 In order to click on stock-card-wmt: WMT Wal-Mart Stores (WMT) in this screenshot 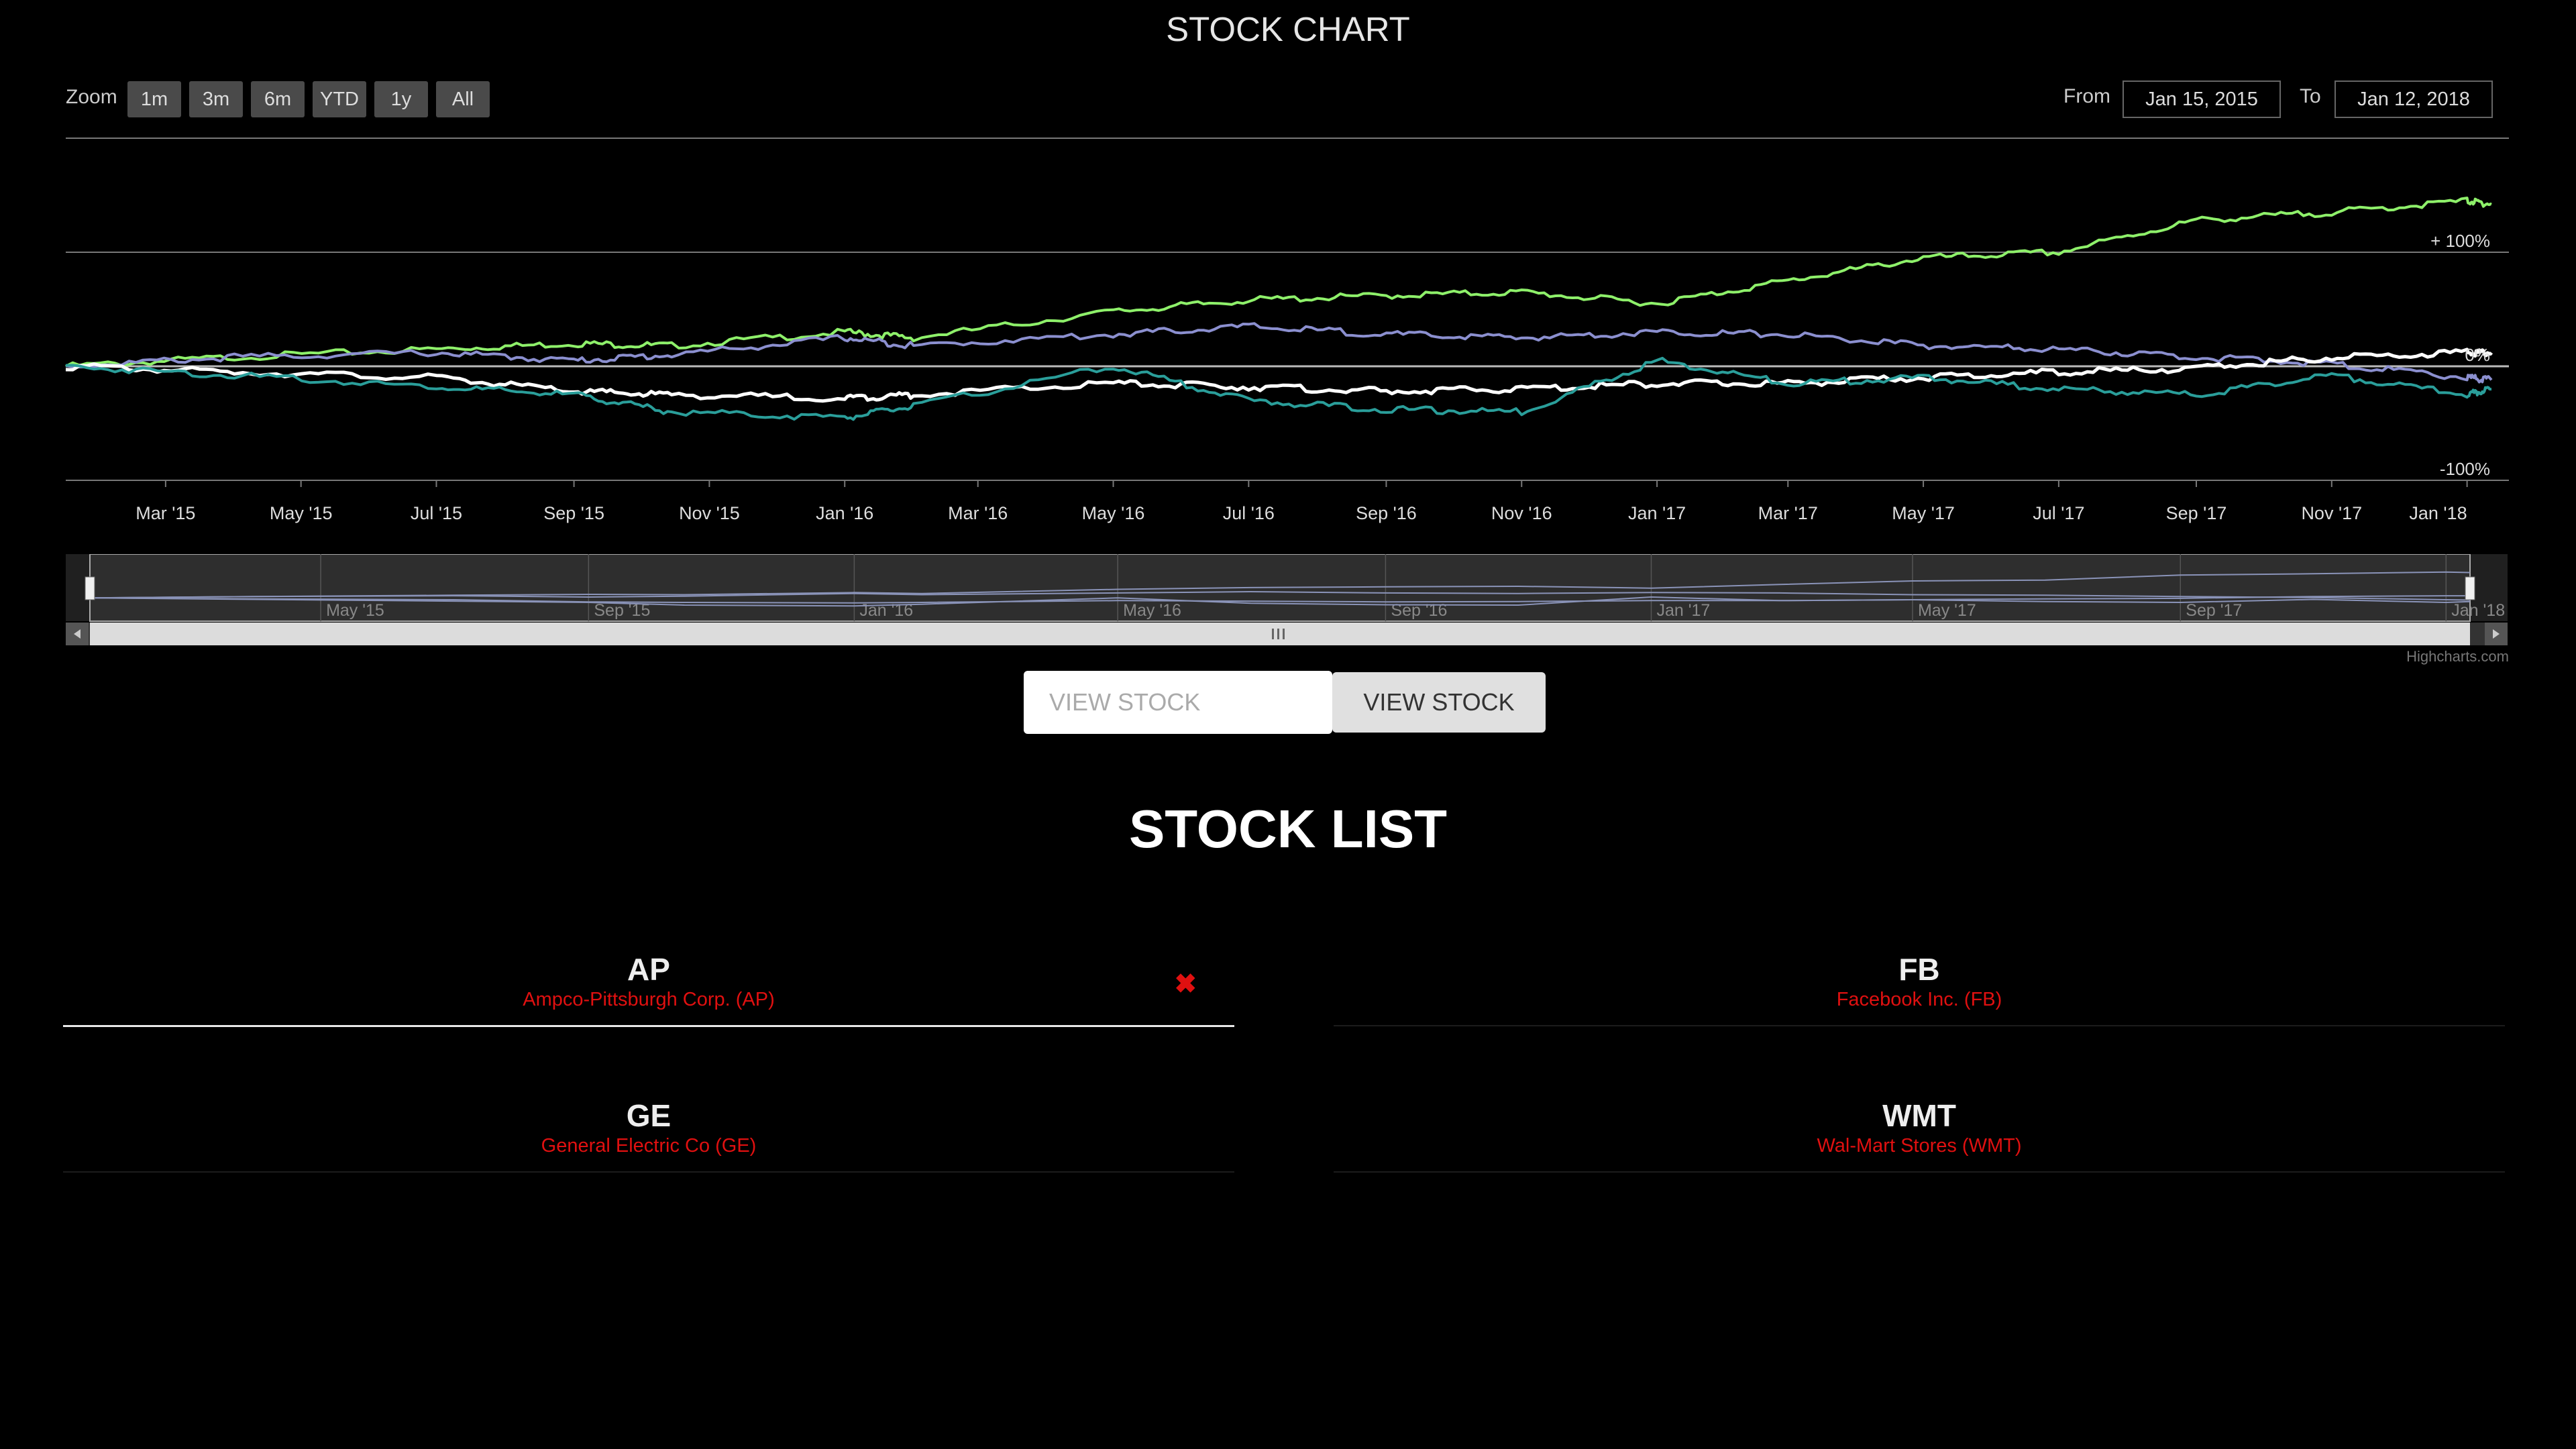, I will do `click(1919, 1144)`.